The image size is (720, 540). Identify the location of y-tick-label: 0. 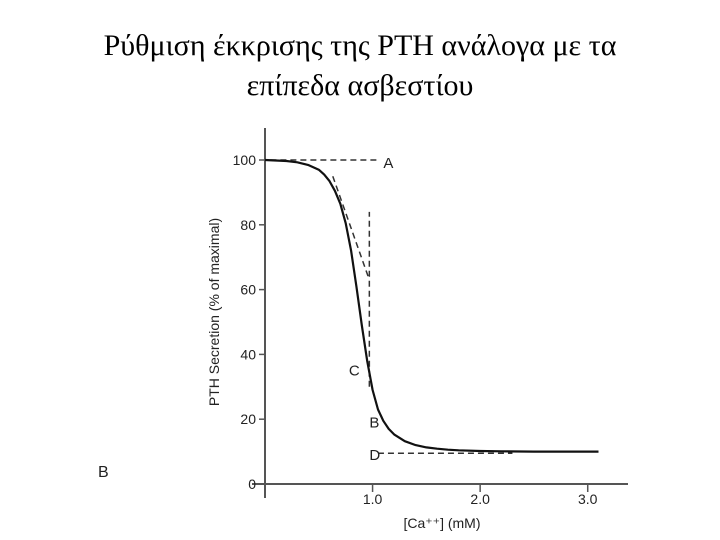
(252, 484).